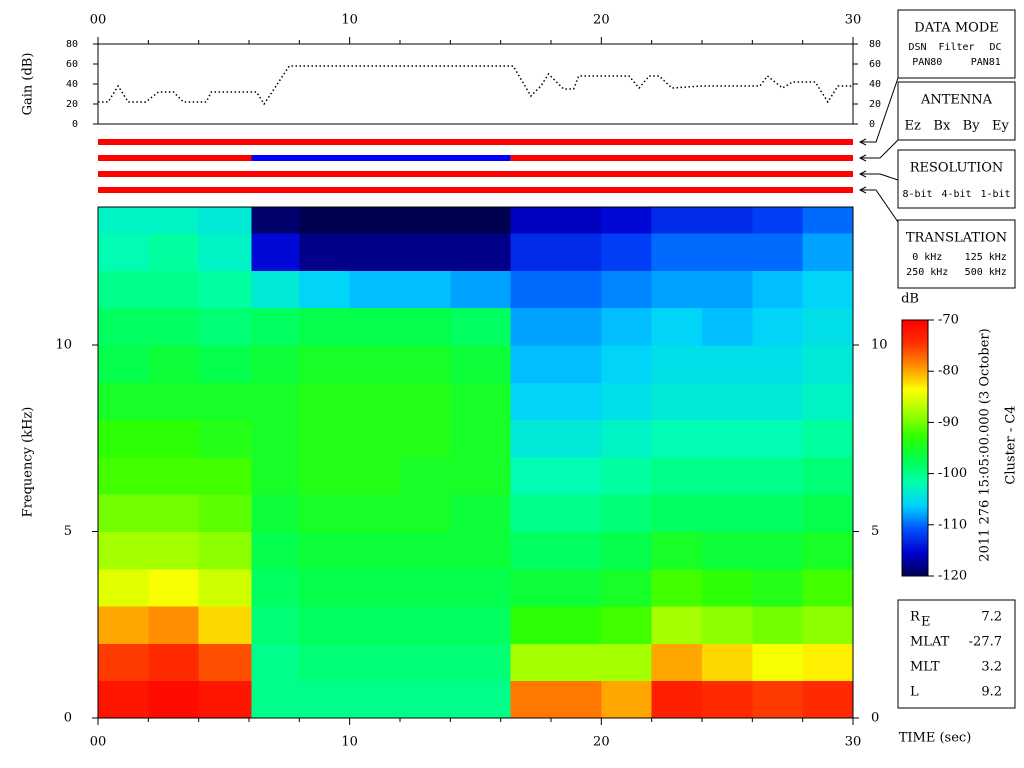 The width and height of the screenshot is (1024, 768). What do you see at coordinates (98, 742) in the screenshot?
I see `x-tick-label: 00` at bounding box center [98, 742].